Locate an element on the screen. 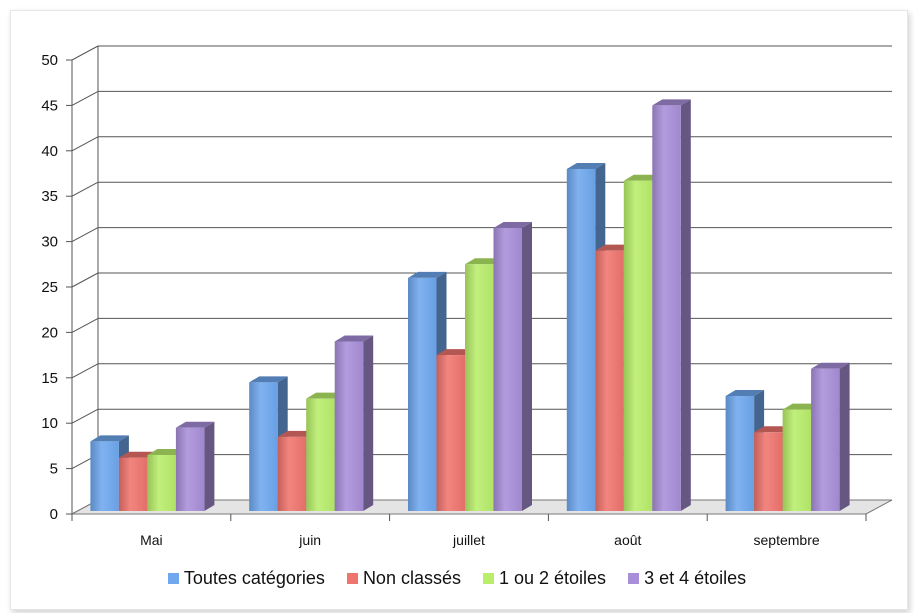 This screenshot has height=613, width=914. legend-item: Non classés is located at coordinates (403, 578).